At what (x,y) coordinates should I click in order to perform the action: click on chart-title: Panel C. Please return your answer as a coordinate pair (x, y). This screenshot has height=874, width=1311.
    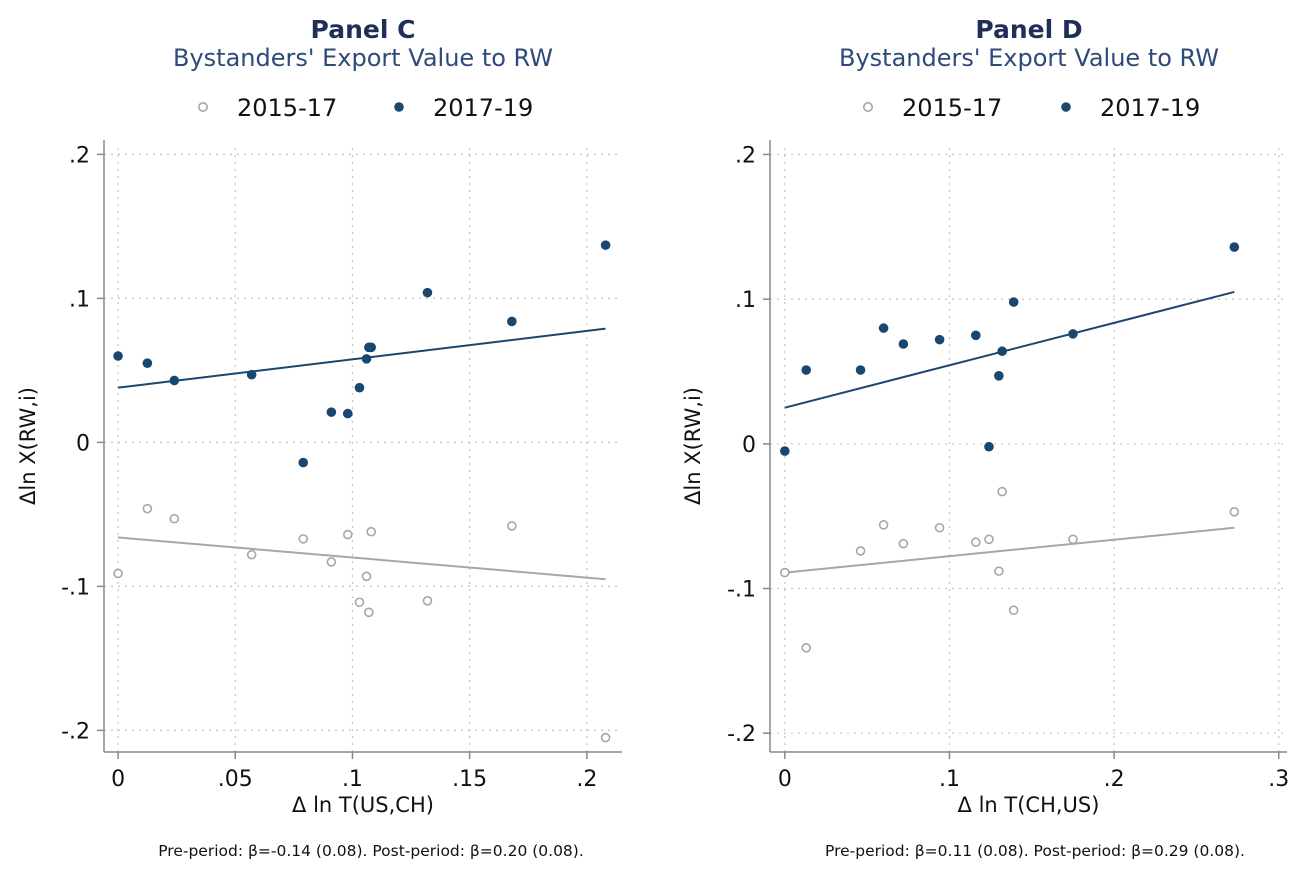
    Looking at the image, I should click on (363, 29).